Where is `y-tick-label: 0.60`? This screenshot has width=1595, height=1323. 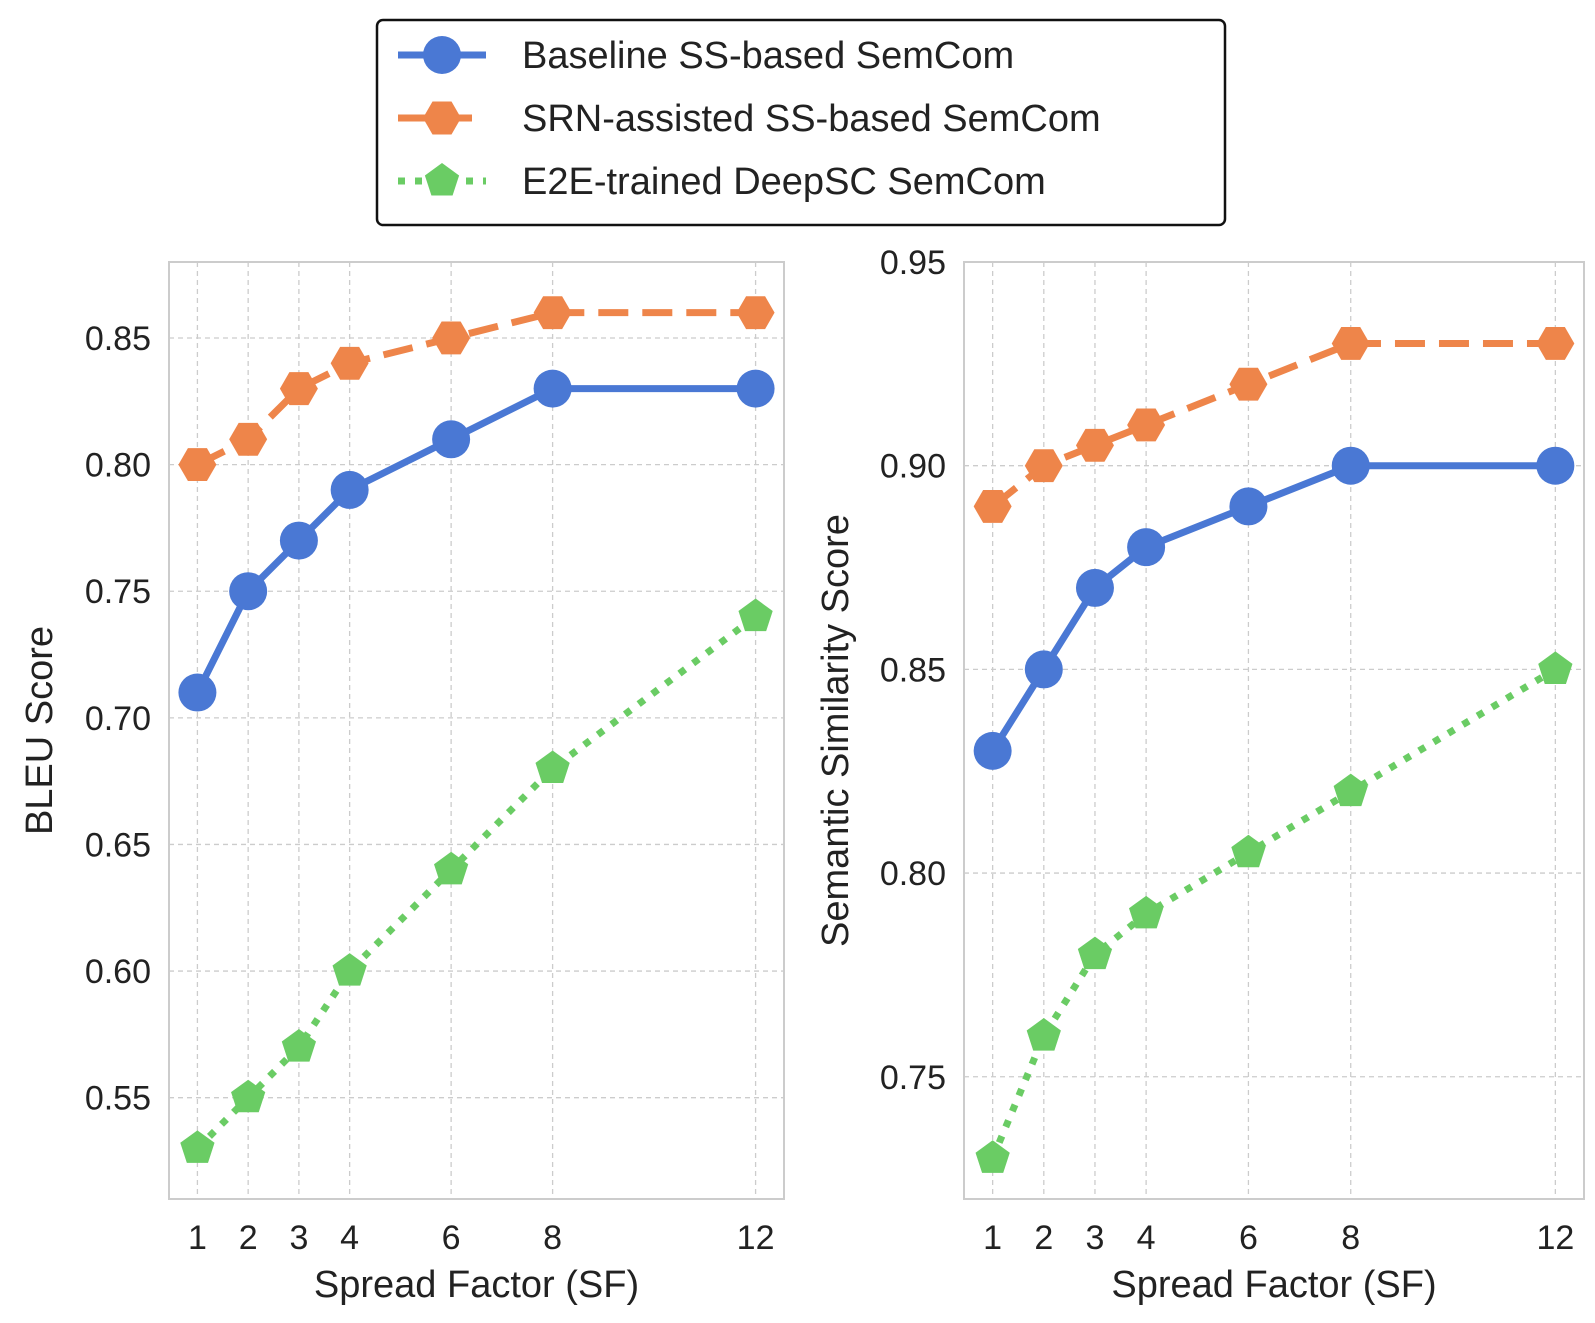 y-tick-label: 0.60 is located at coordinates (118, 972).